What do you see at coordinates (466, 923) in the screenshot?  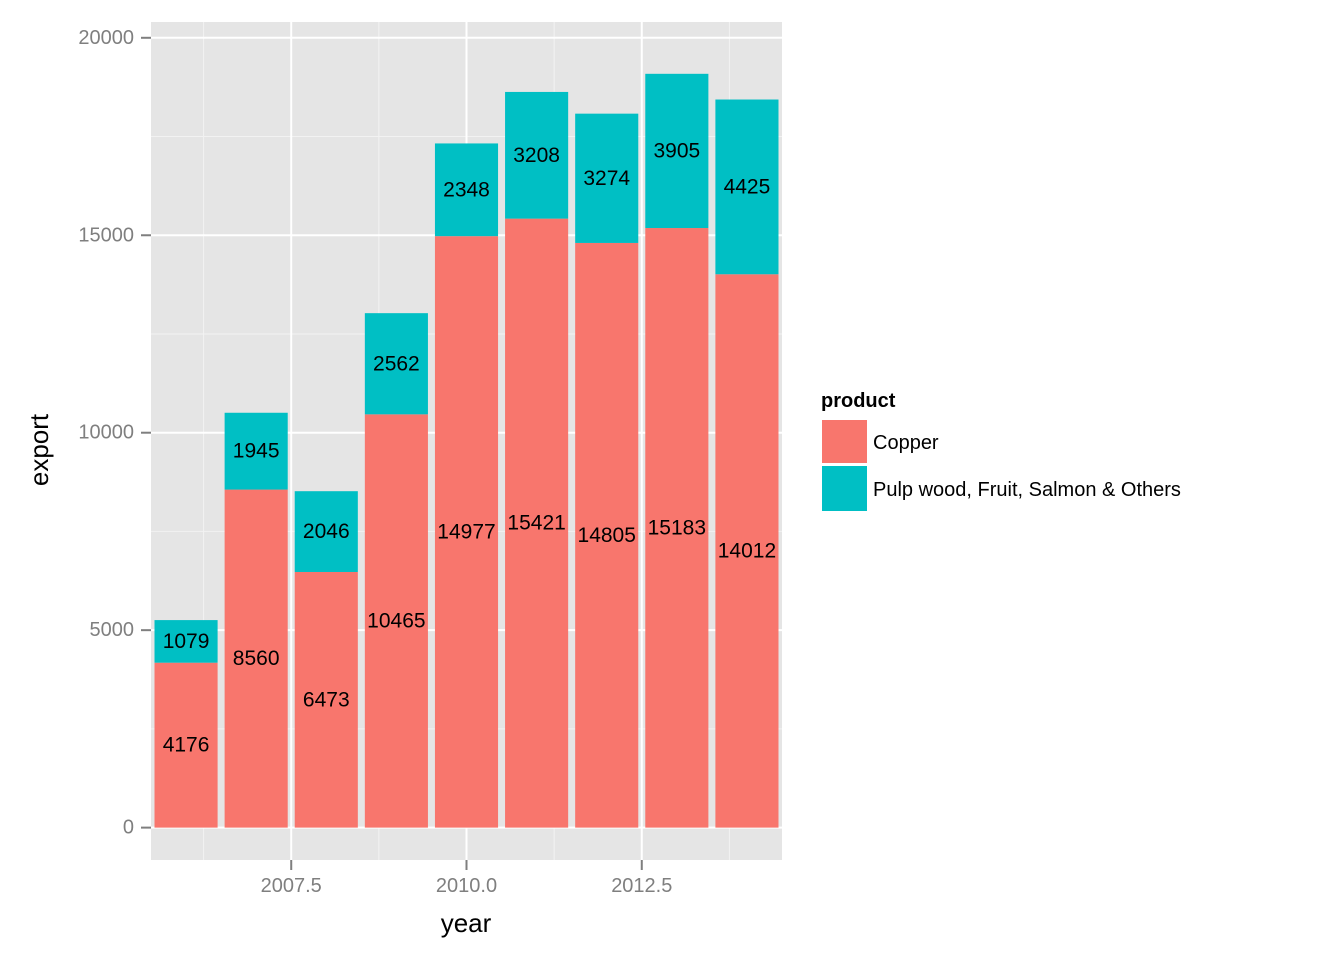 I see `x-axis-title: year` at bounding box center [466, 923].